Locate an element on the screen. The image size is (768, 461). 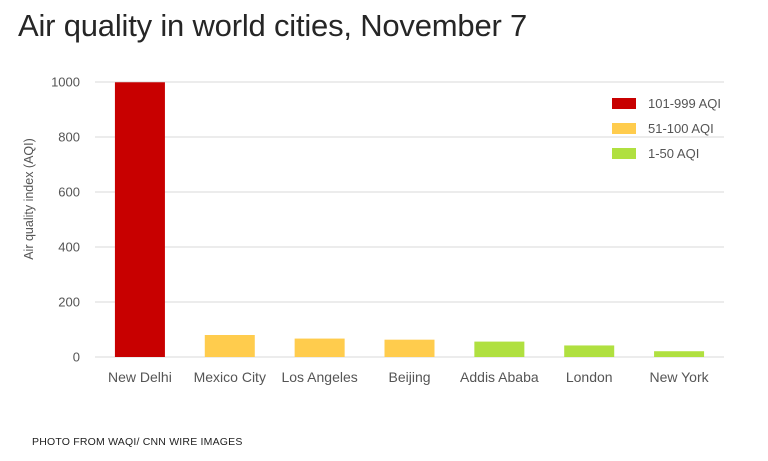
y-tick-label: 200 is located at coordinates (69, 302).